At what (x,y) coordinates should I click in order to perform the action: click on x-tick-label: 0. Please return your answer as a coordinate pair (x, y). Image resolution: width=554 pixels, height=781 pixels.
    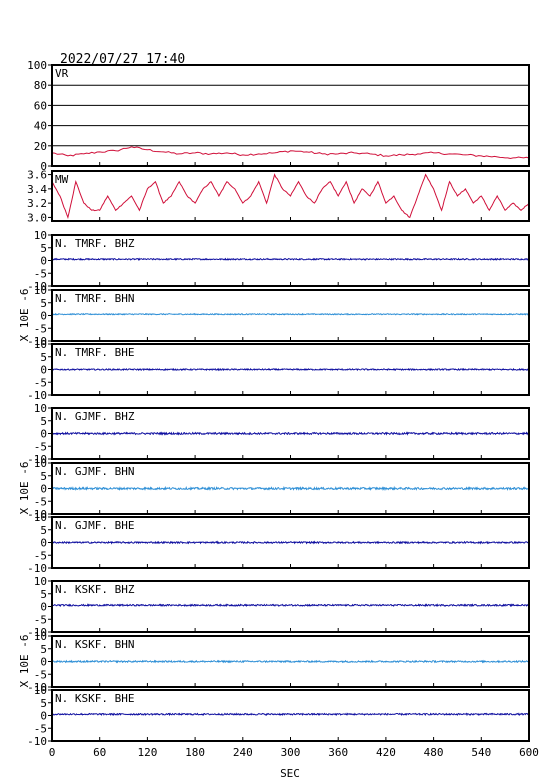
    Looking at the image, I should click on (52, 752).